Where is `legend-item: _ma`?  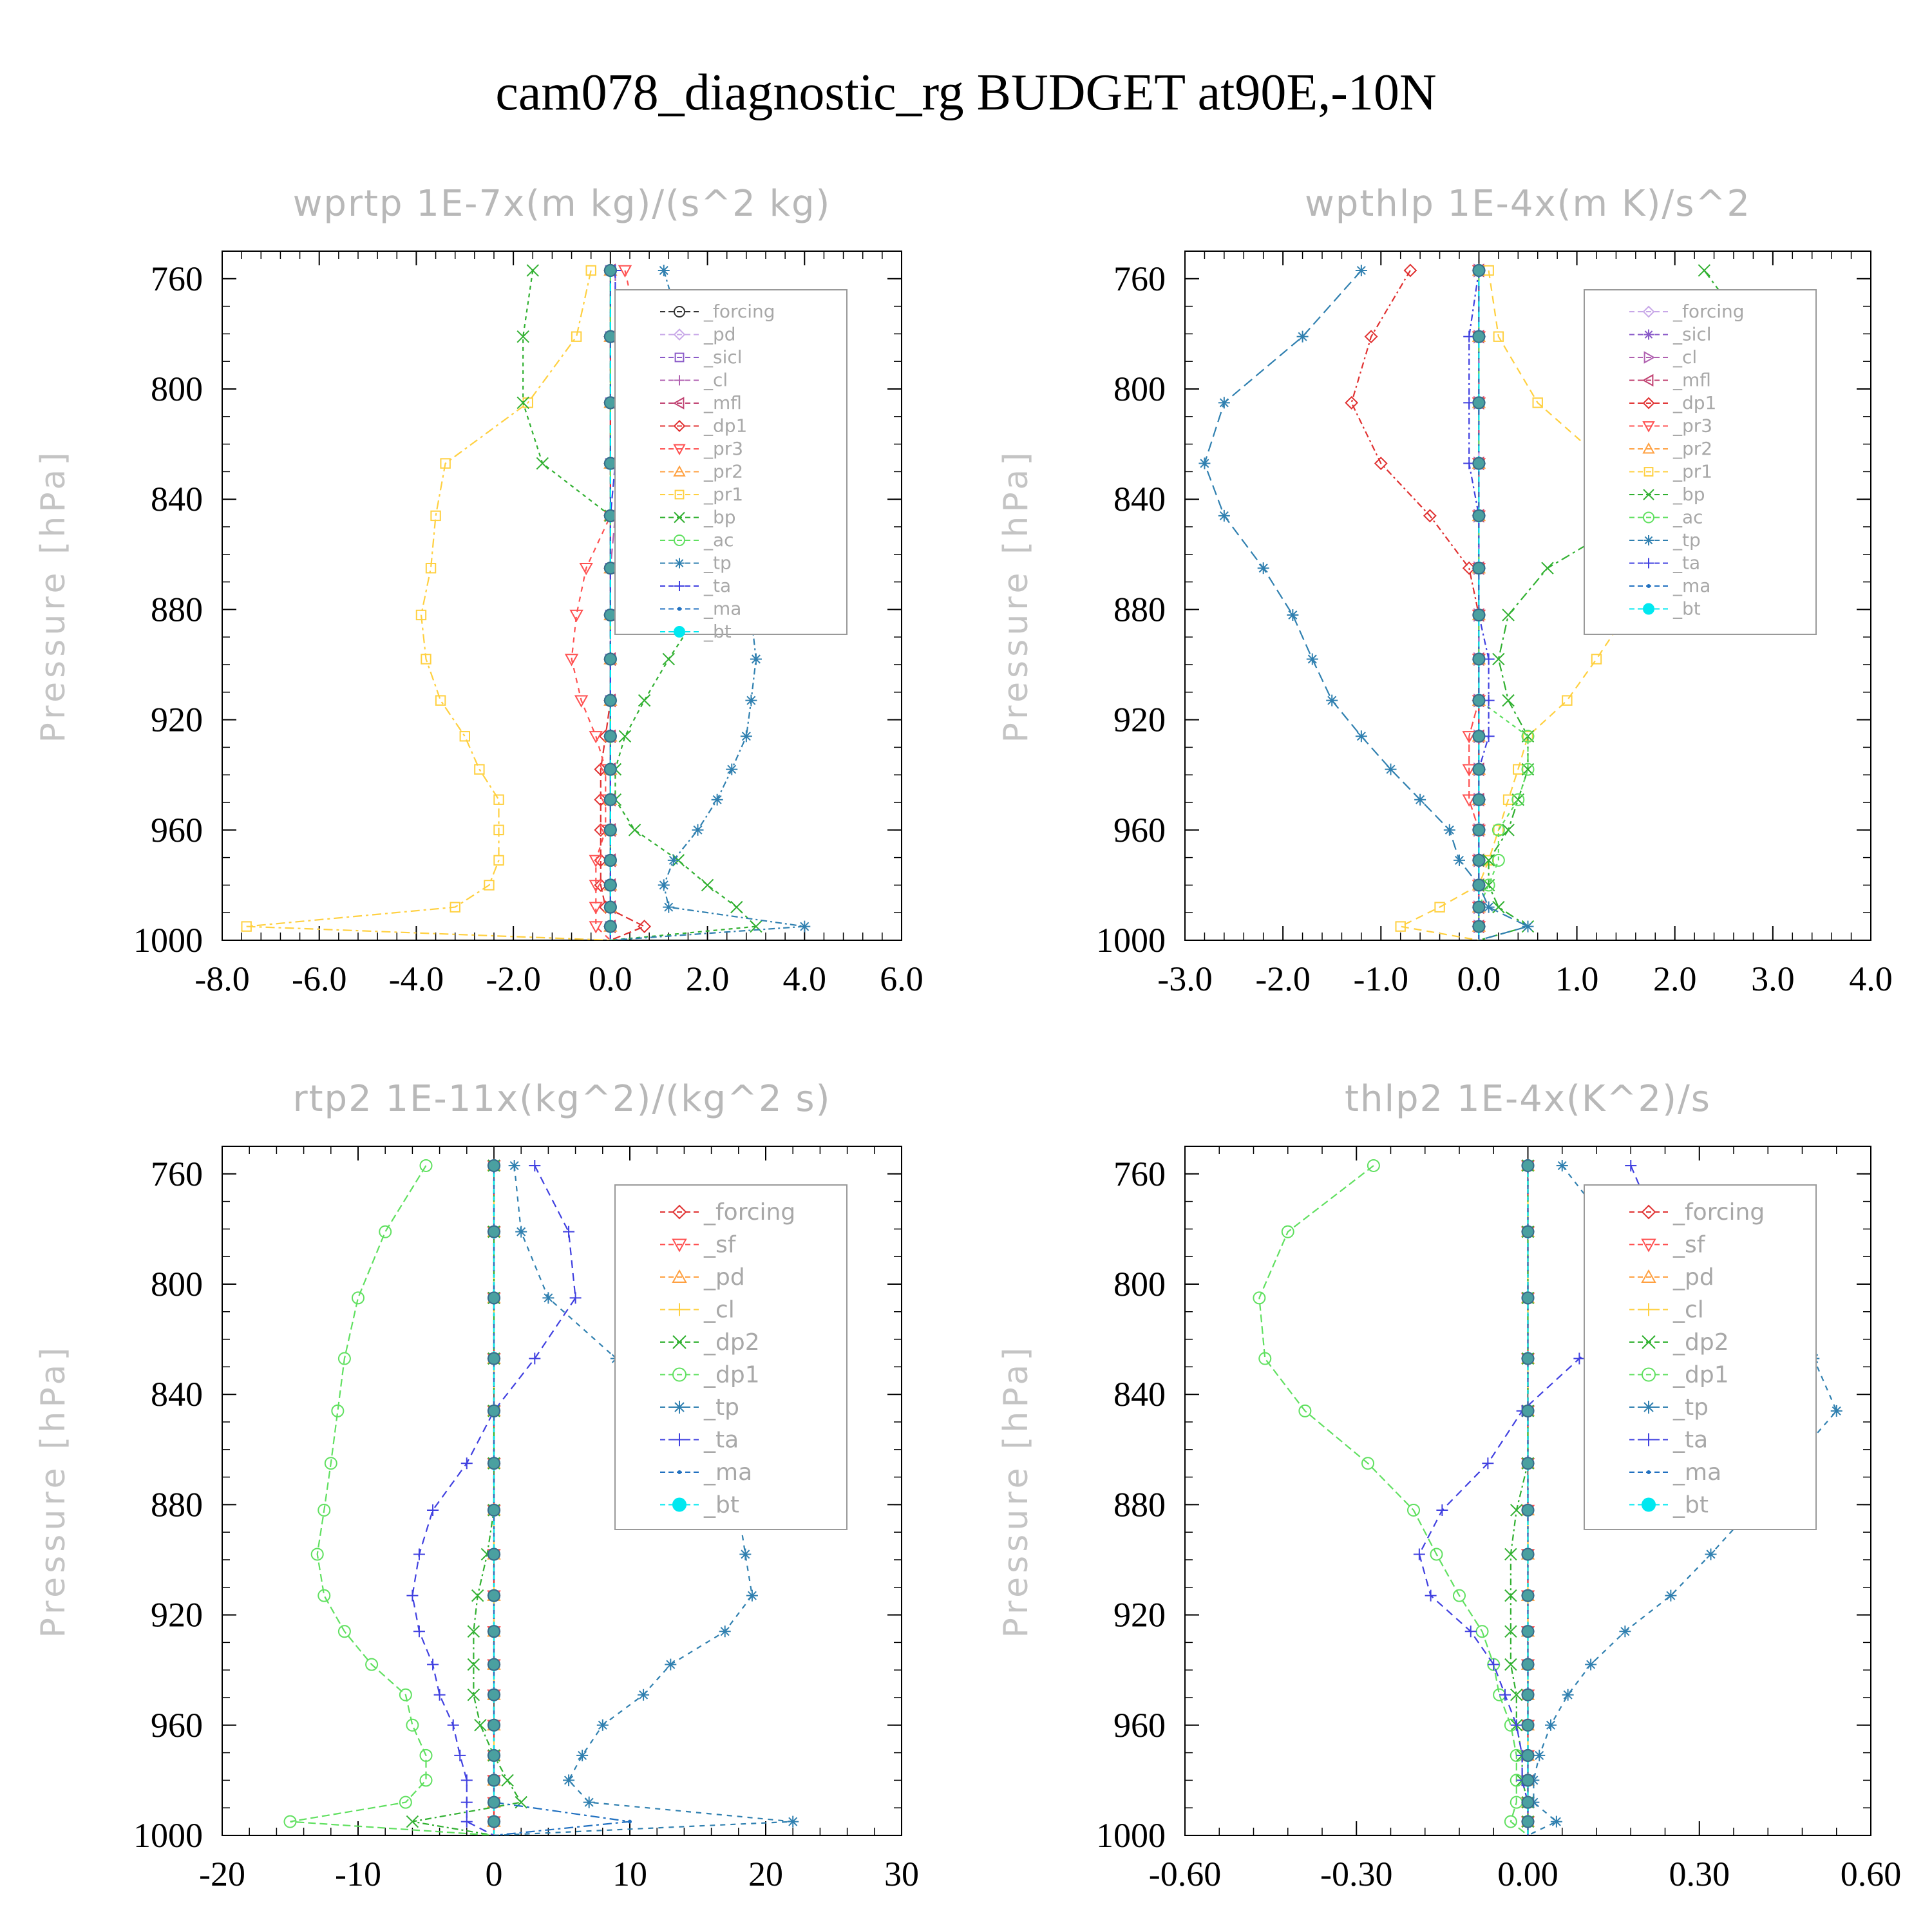 legend-item: _ma is located at coordinates (706, 1473).